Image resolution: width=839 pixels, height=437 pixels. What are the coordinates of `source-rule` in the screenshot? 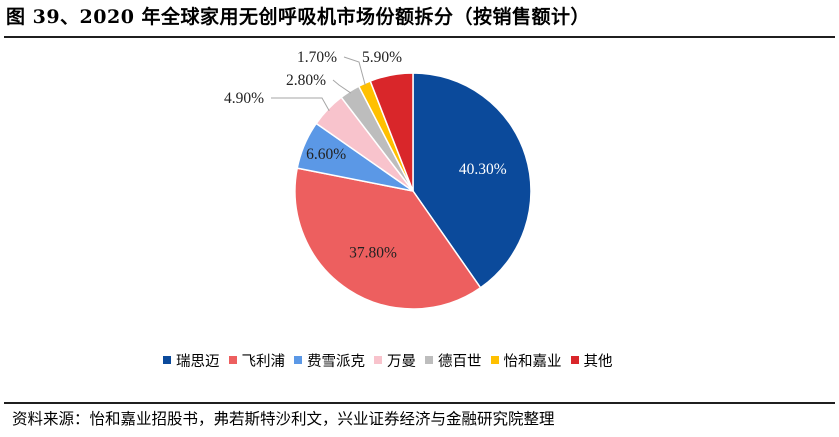 It's located at (419, 403).